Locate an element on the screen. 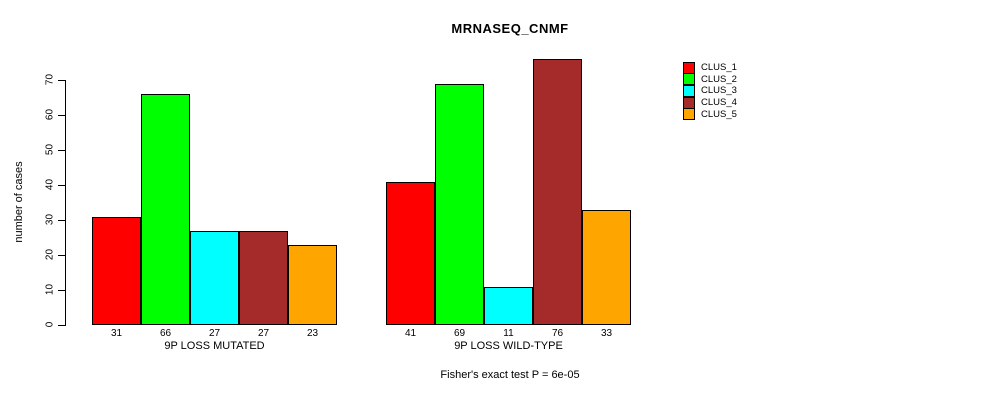 This screenshot has width=990, height=400. legend-item-clus_3: CLUS_3 is located at coordinates (710, 90).